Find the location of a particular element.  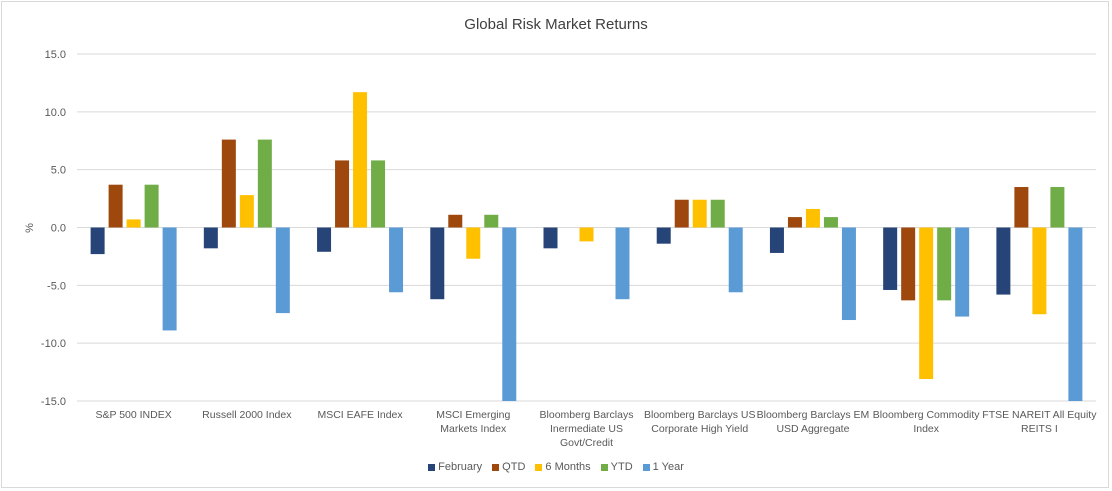

y-axis-label: % is located at coordinates (30, 228).